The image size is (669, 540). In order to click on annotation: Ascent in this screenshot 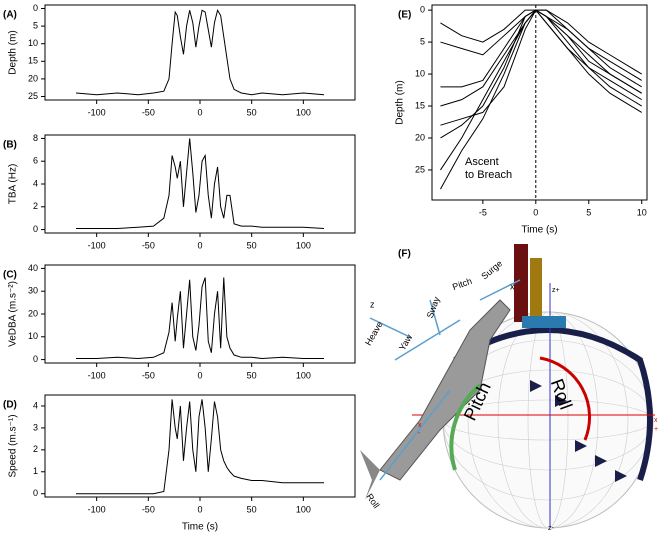, I will do `click(482, 162)`.